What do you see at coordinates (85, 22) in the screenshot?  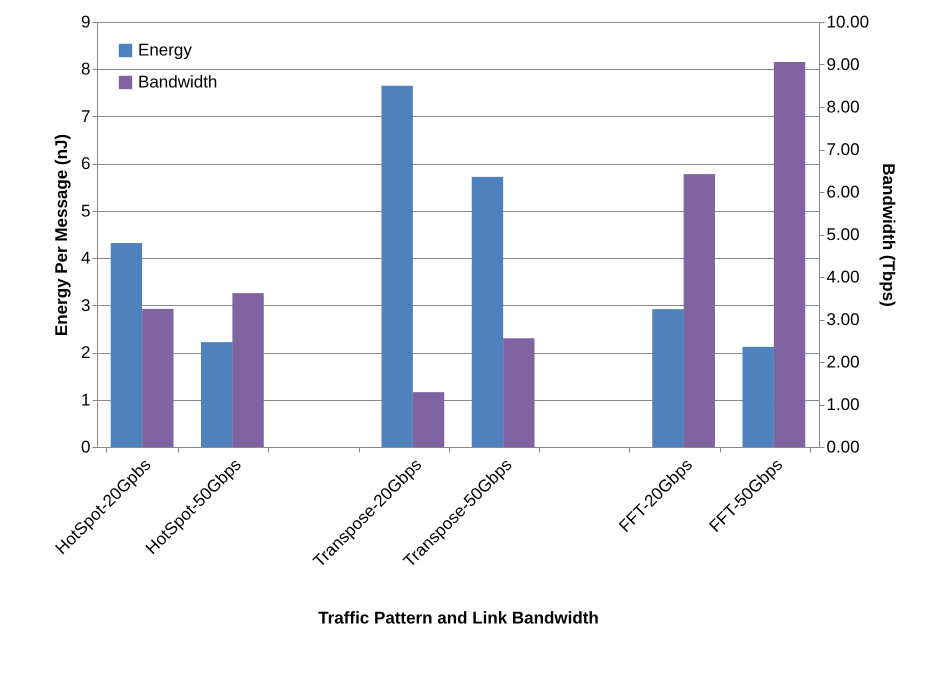 I see `y-tick-label: 9` at bounding box center [85, 22].